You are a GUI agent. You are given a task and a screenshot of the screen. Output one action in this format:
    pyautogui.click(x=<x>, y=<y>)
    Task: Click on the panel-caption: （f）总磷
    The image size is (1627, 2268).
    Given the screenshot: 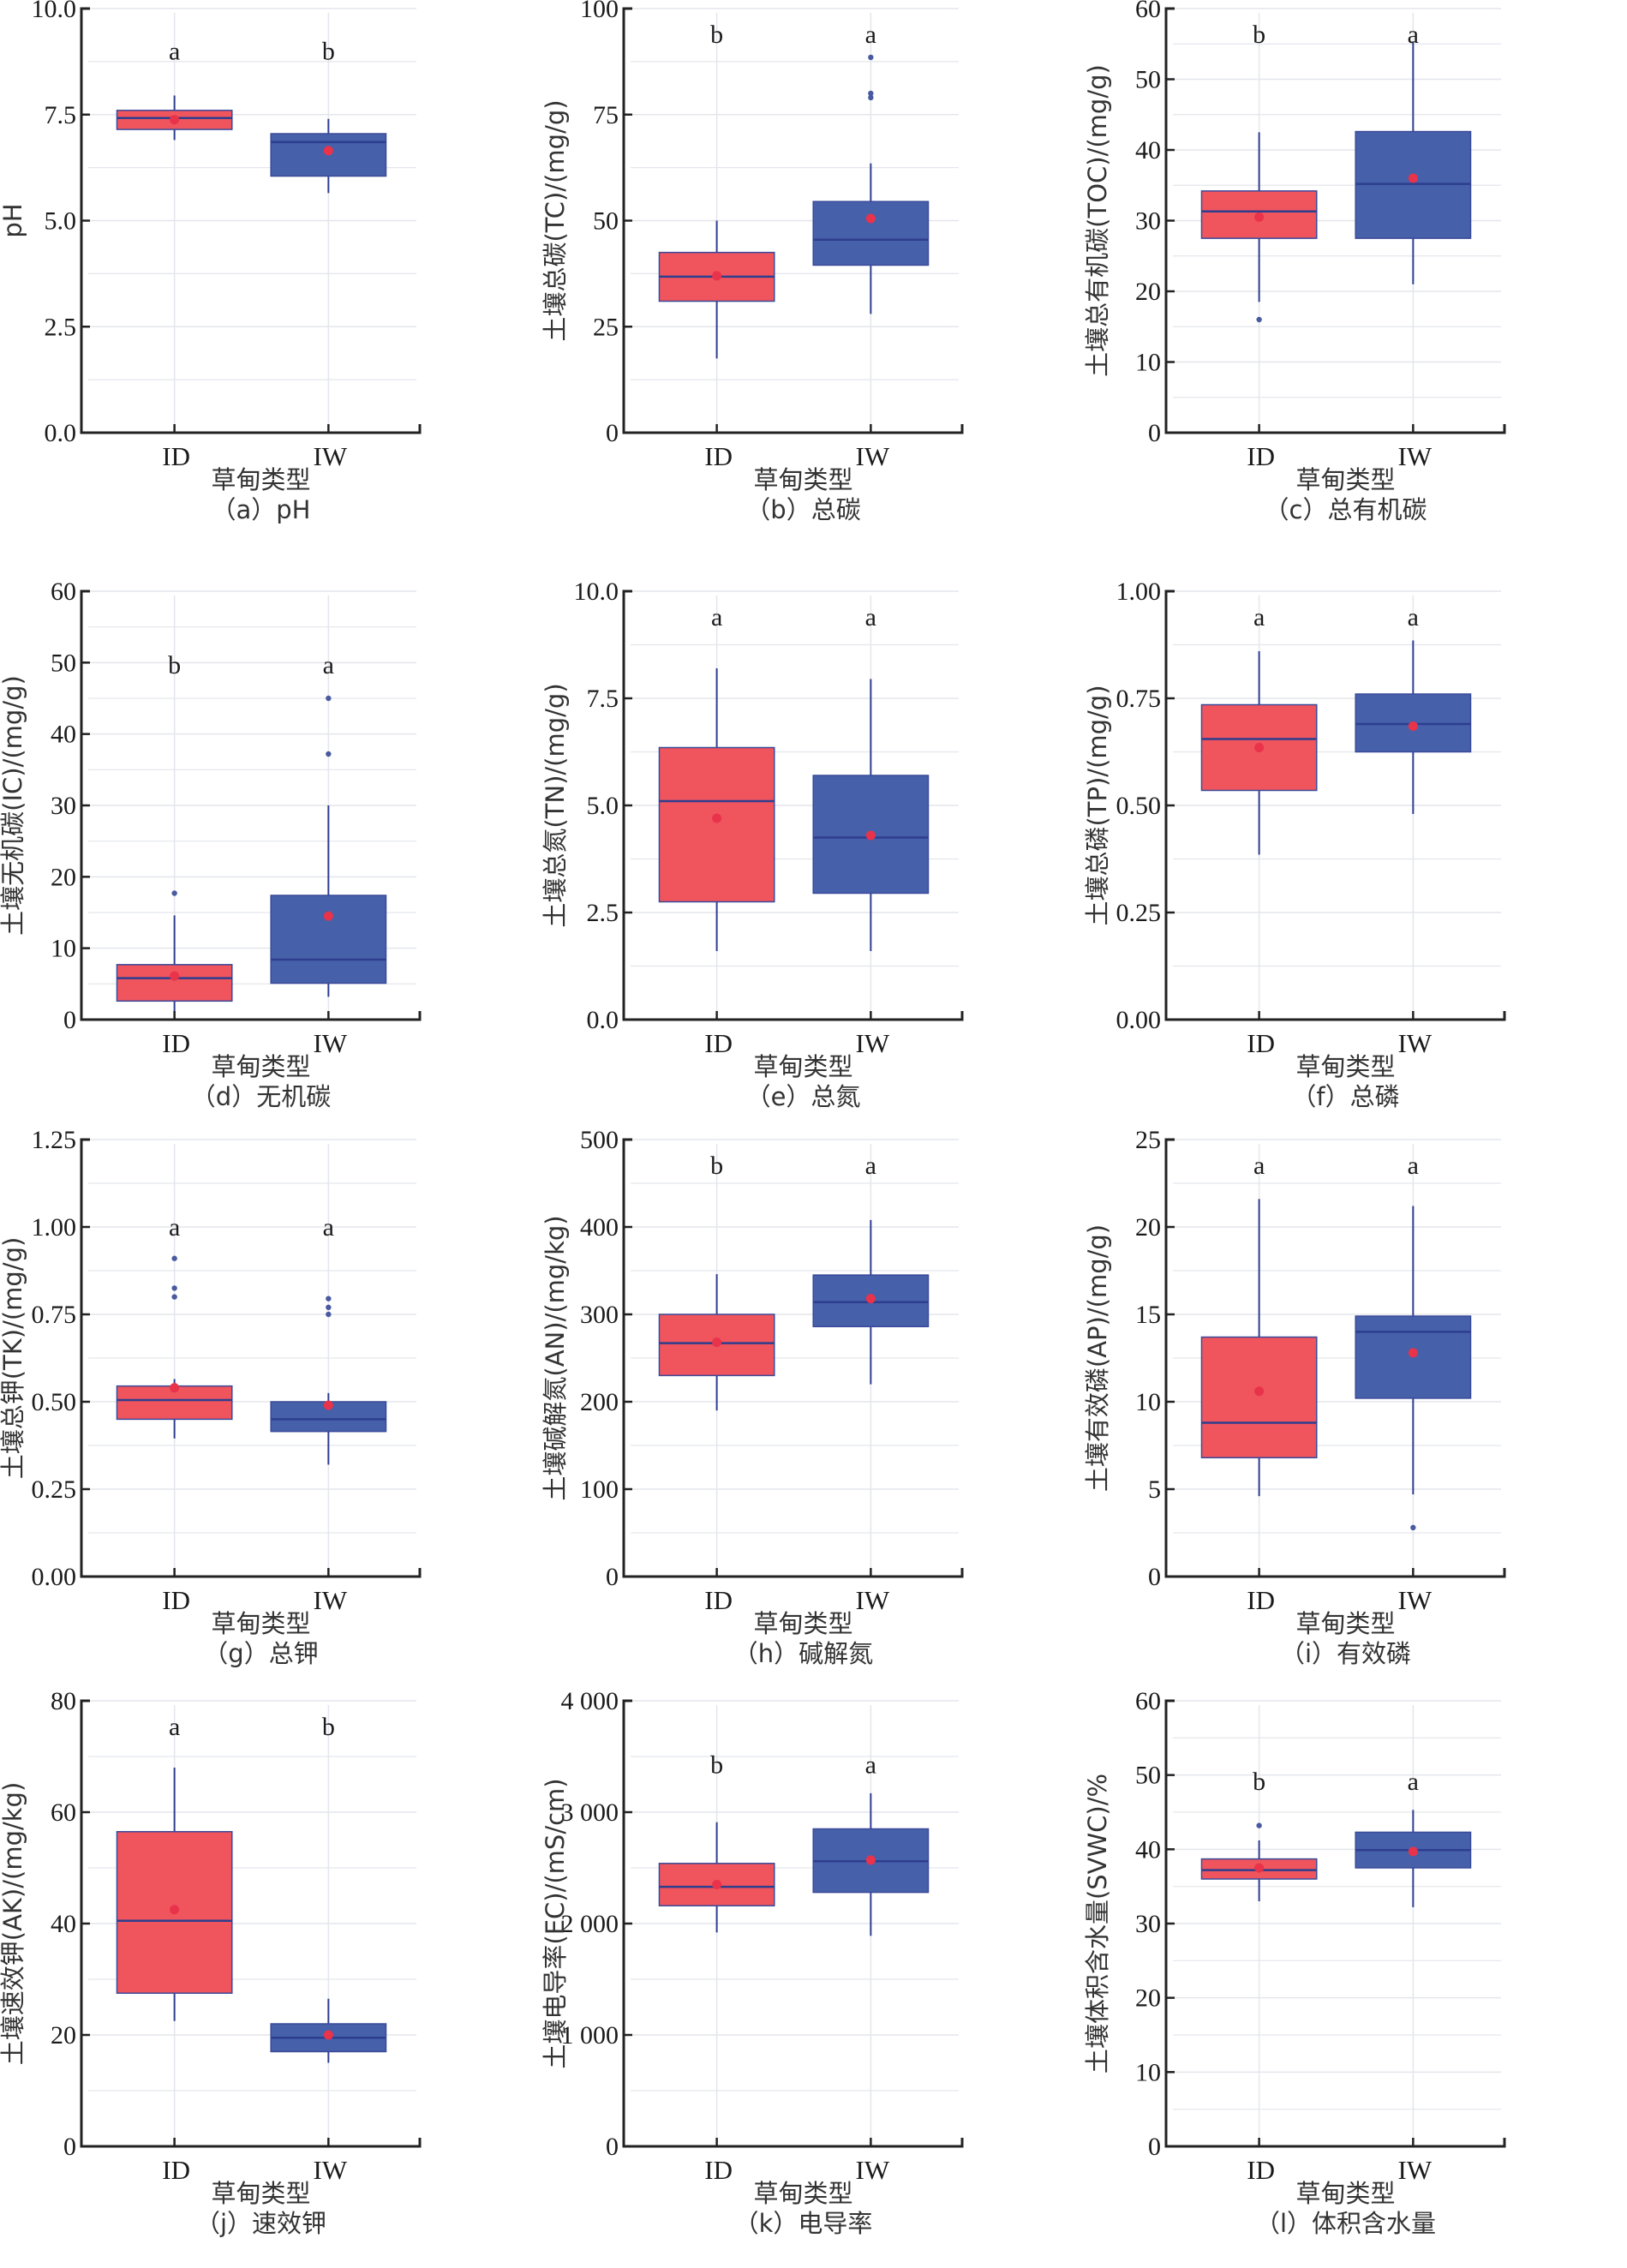 What is the action you would take?
    pyautogui.click(x=1345, y=1096)
    